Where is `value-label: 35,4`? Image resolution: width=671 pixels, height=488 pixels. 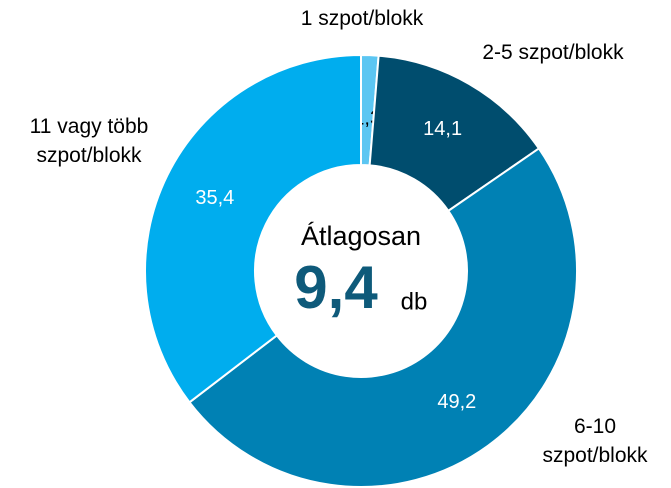 value-label: 35,4 is located at coordinates (214, 198).